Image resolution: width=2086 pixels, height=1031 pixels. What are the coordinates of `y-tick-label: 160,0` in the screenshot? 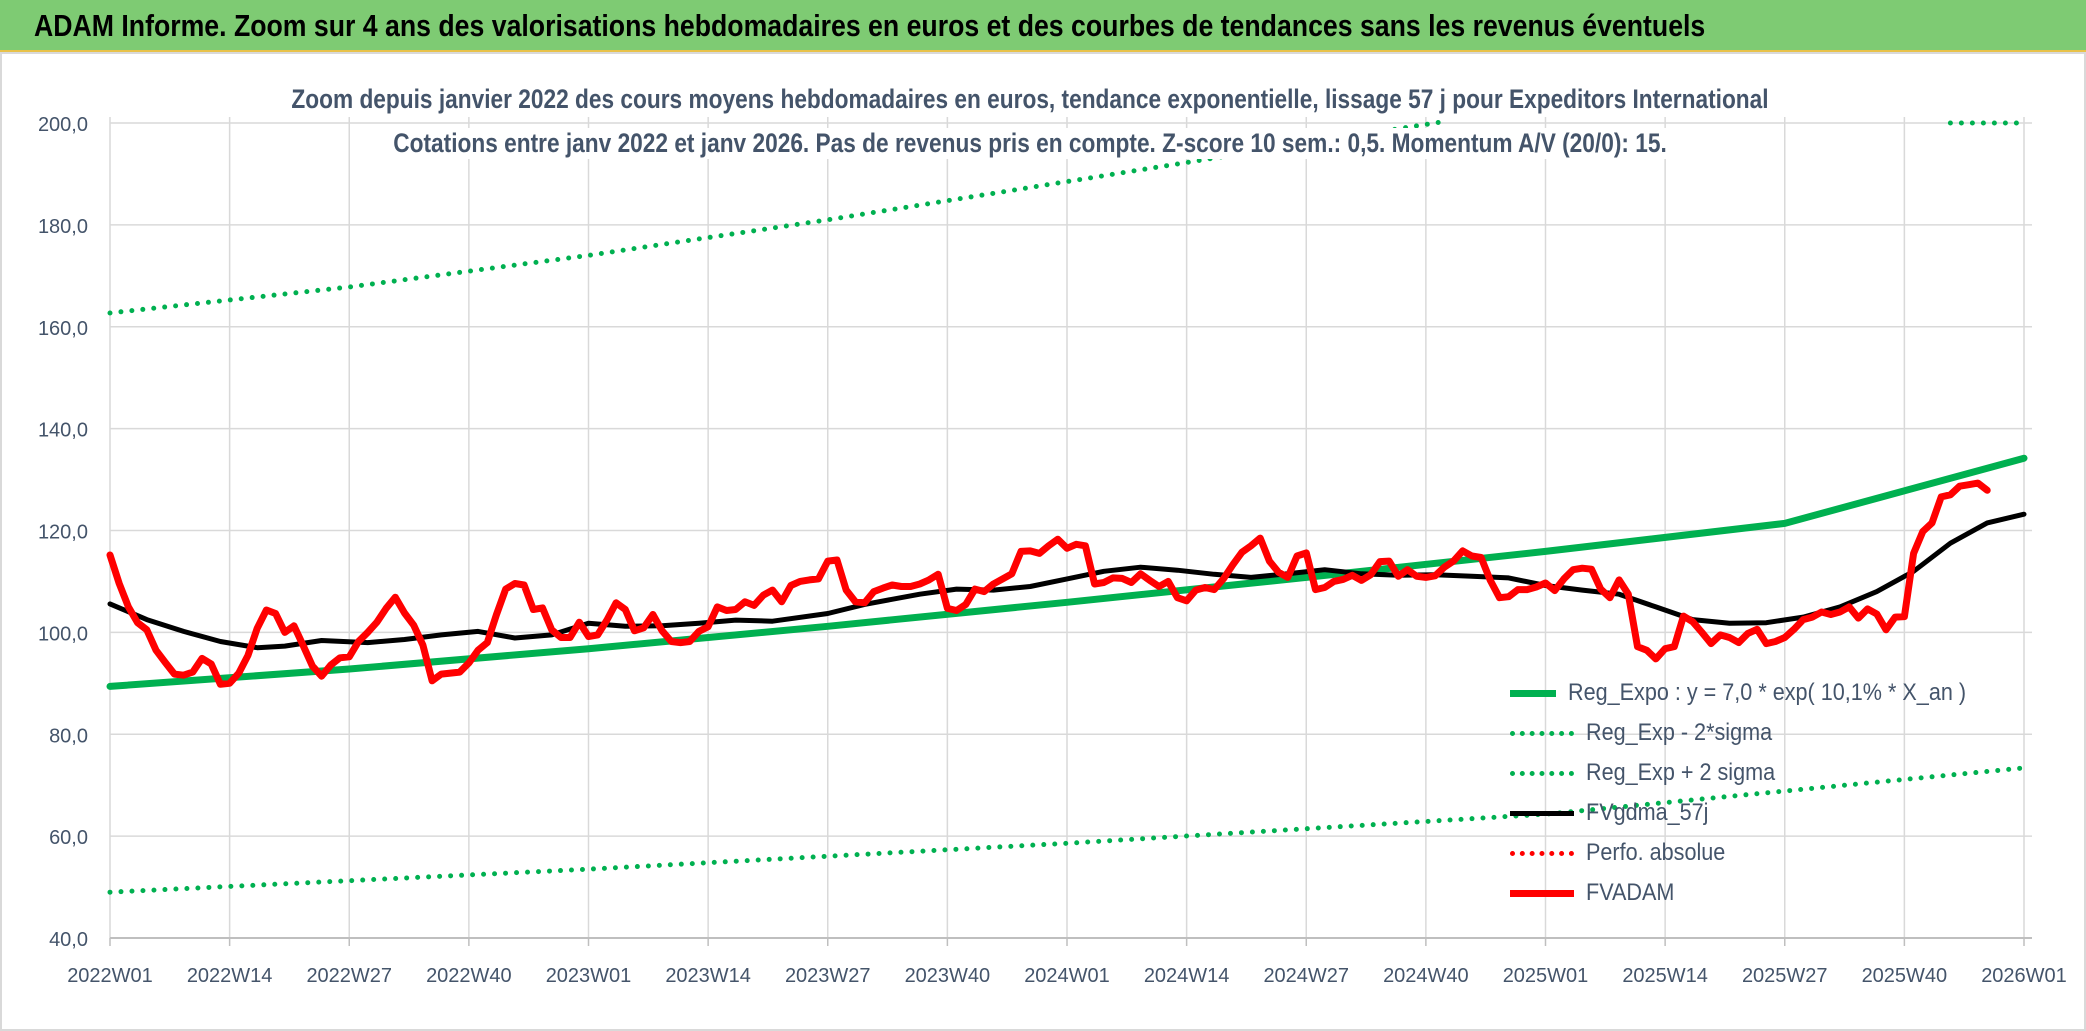 It's located at (63, 329).